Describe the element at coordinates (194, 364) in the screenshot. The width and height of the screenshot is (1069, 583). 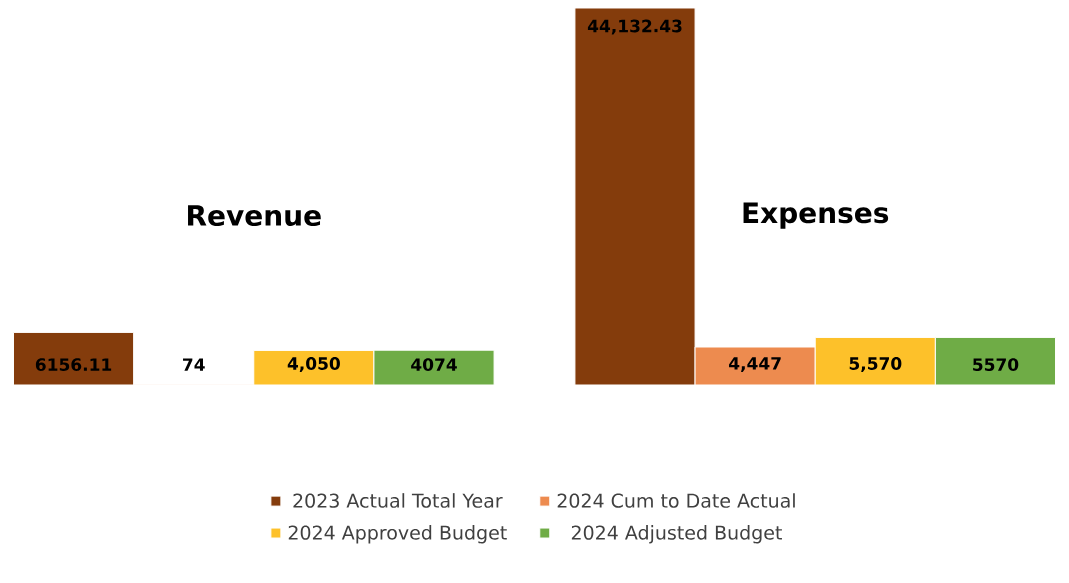
I see `data-label: 74` at that location.